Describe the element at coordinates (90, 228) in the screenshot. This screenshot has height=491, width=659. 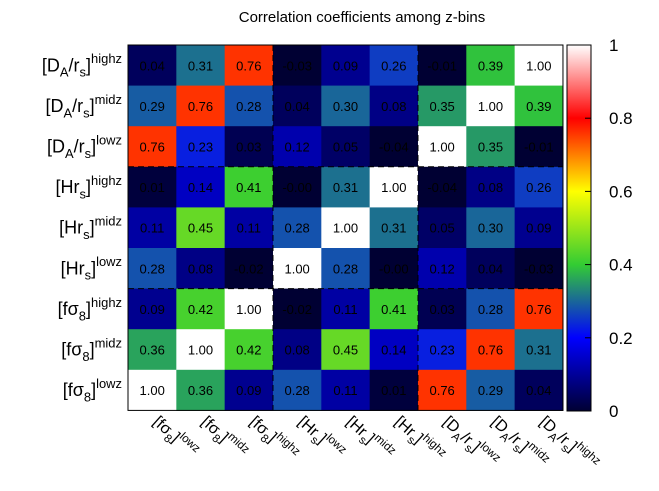
I see `row-label: [Hrs]midz` at that location.